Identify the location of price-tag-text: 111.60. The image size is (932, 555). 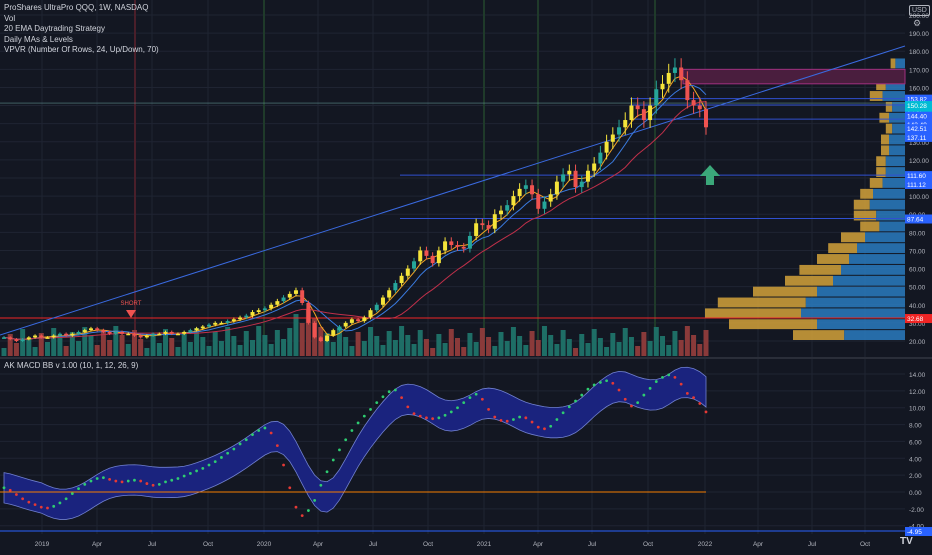
(916, 176).